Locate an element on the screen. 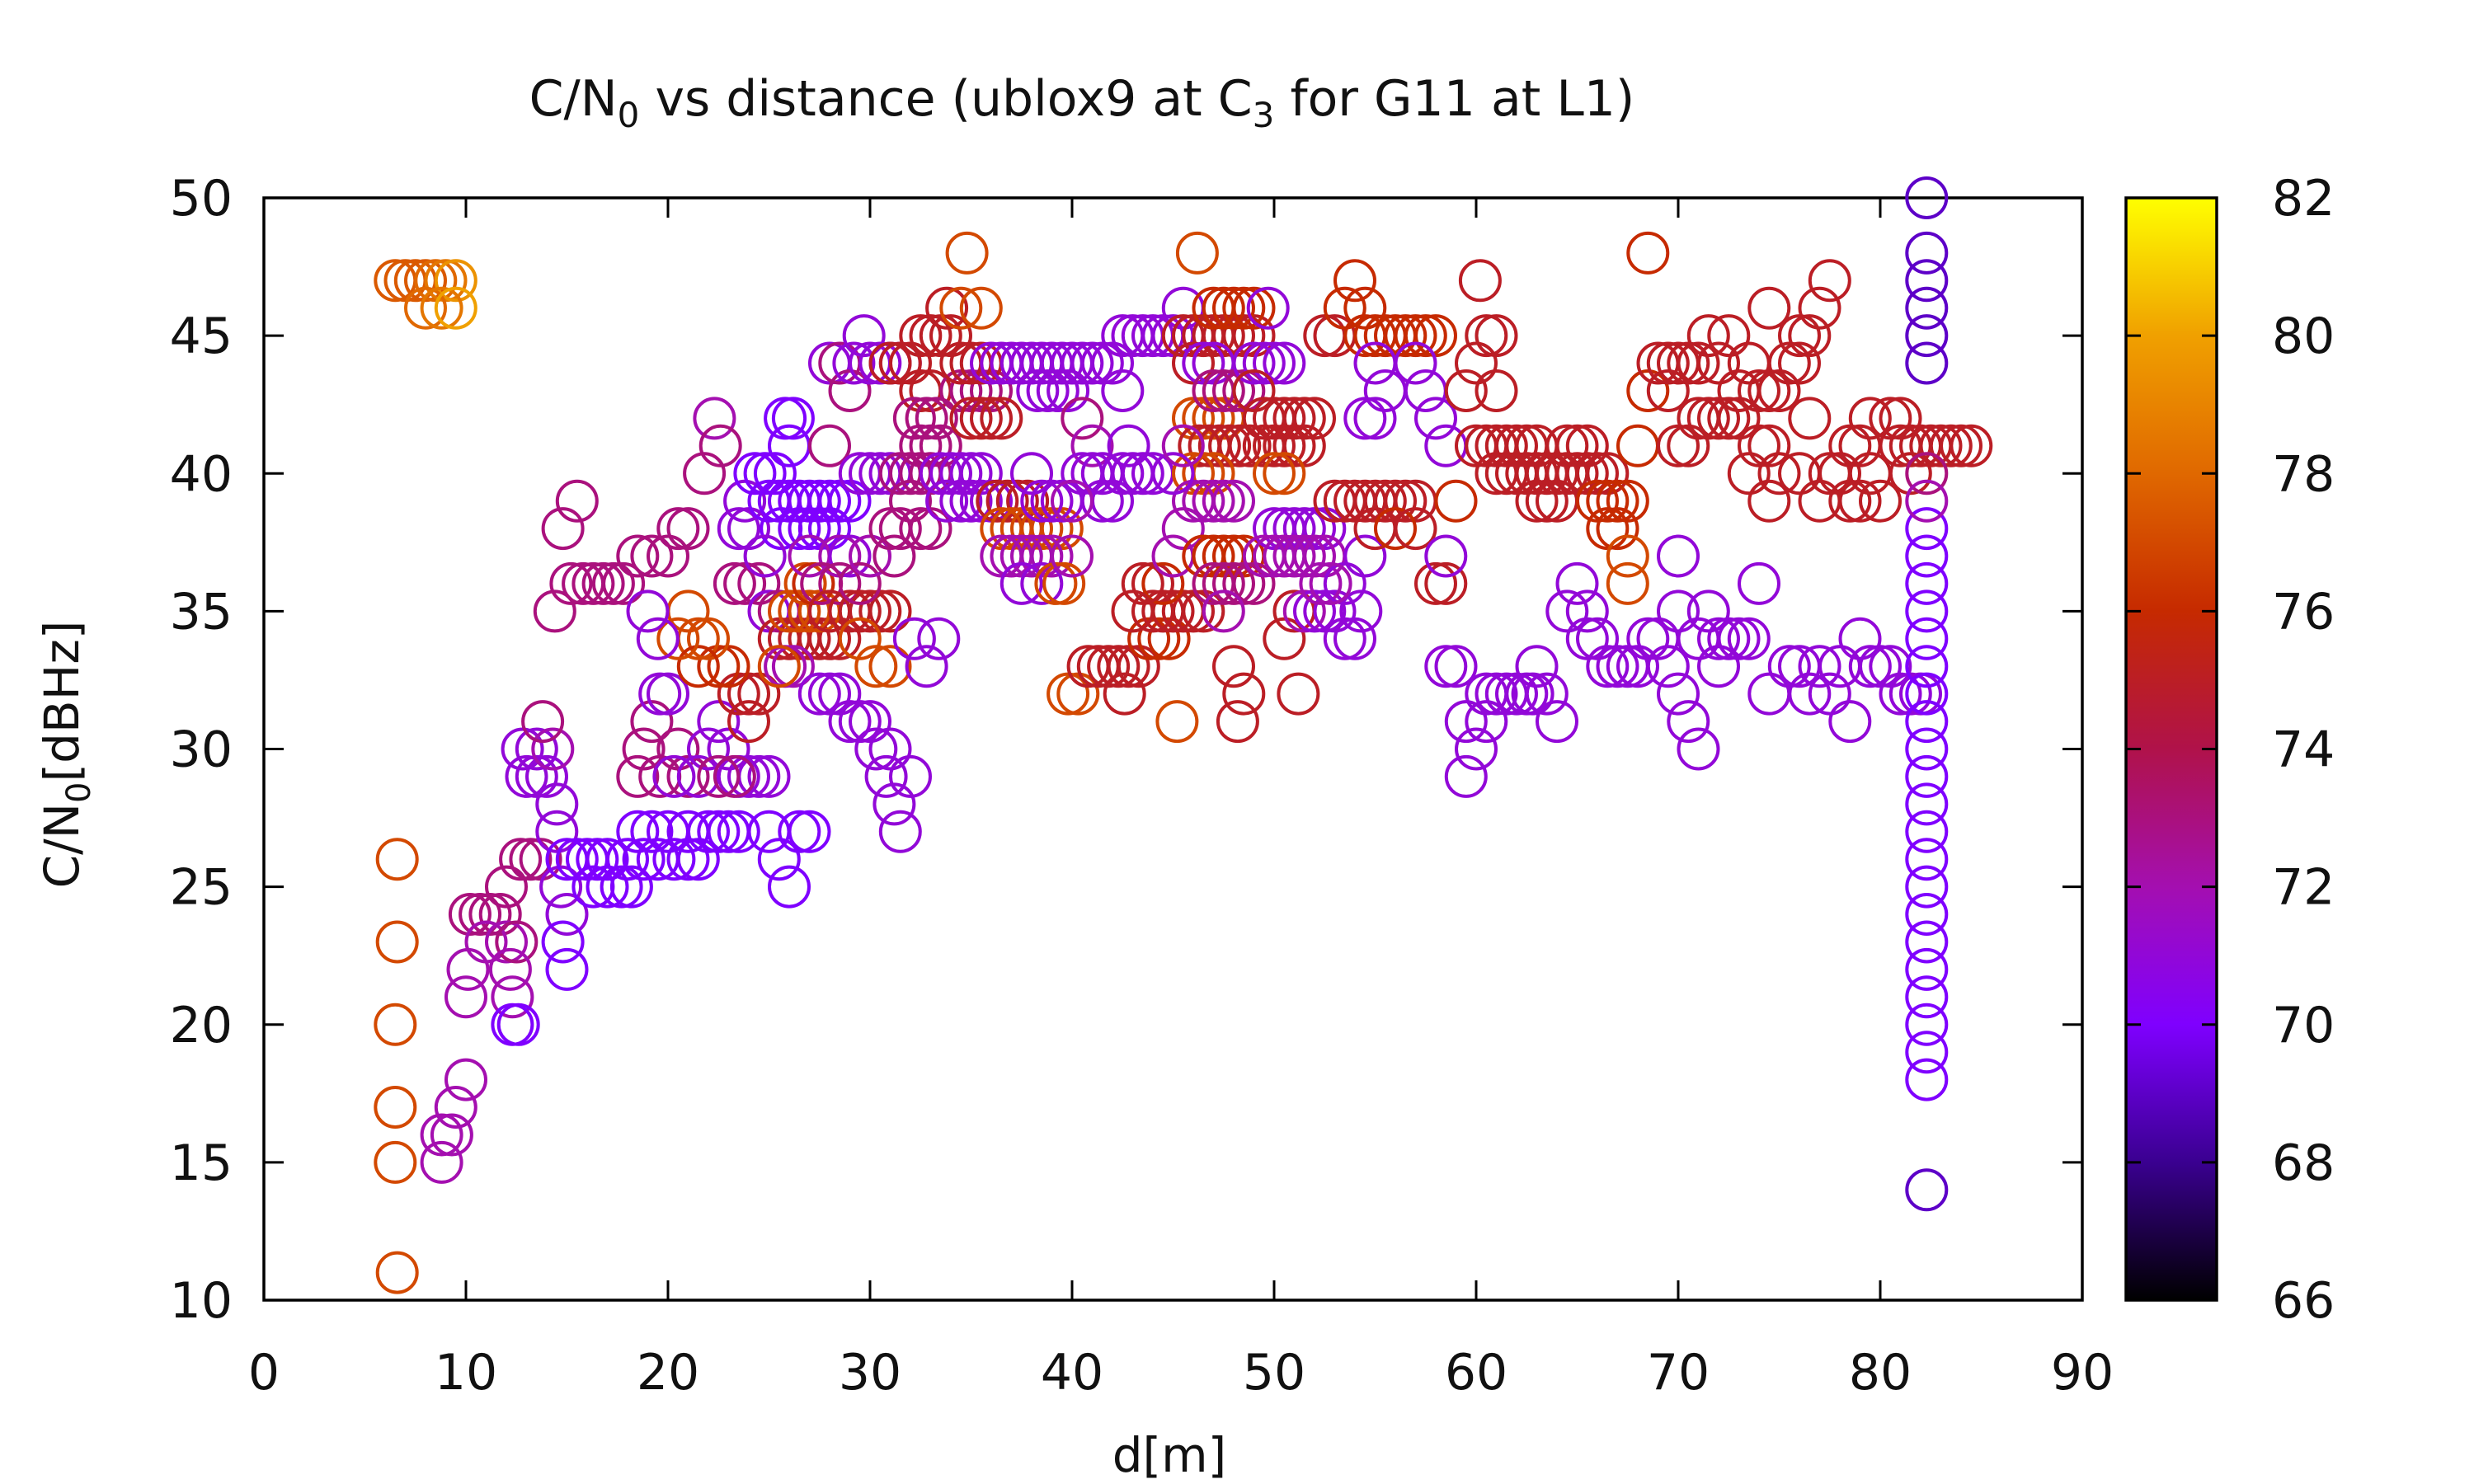 This screenshot has height=1484, width=2474. colorbar-tick-label: 82 is located at coordinates (2303, 199).